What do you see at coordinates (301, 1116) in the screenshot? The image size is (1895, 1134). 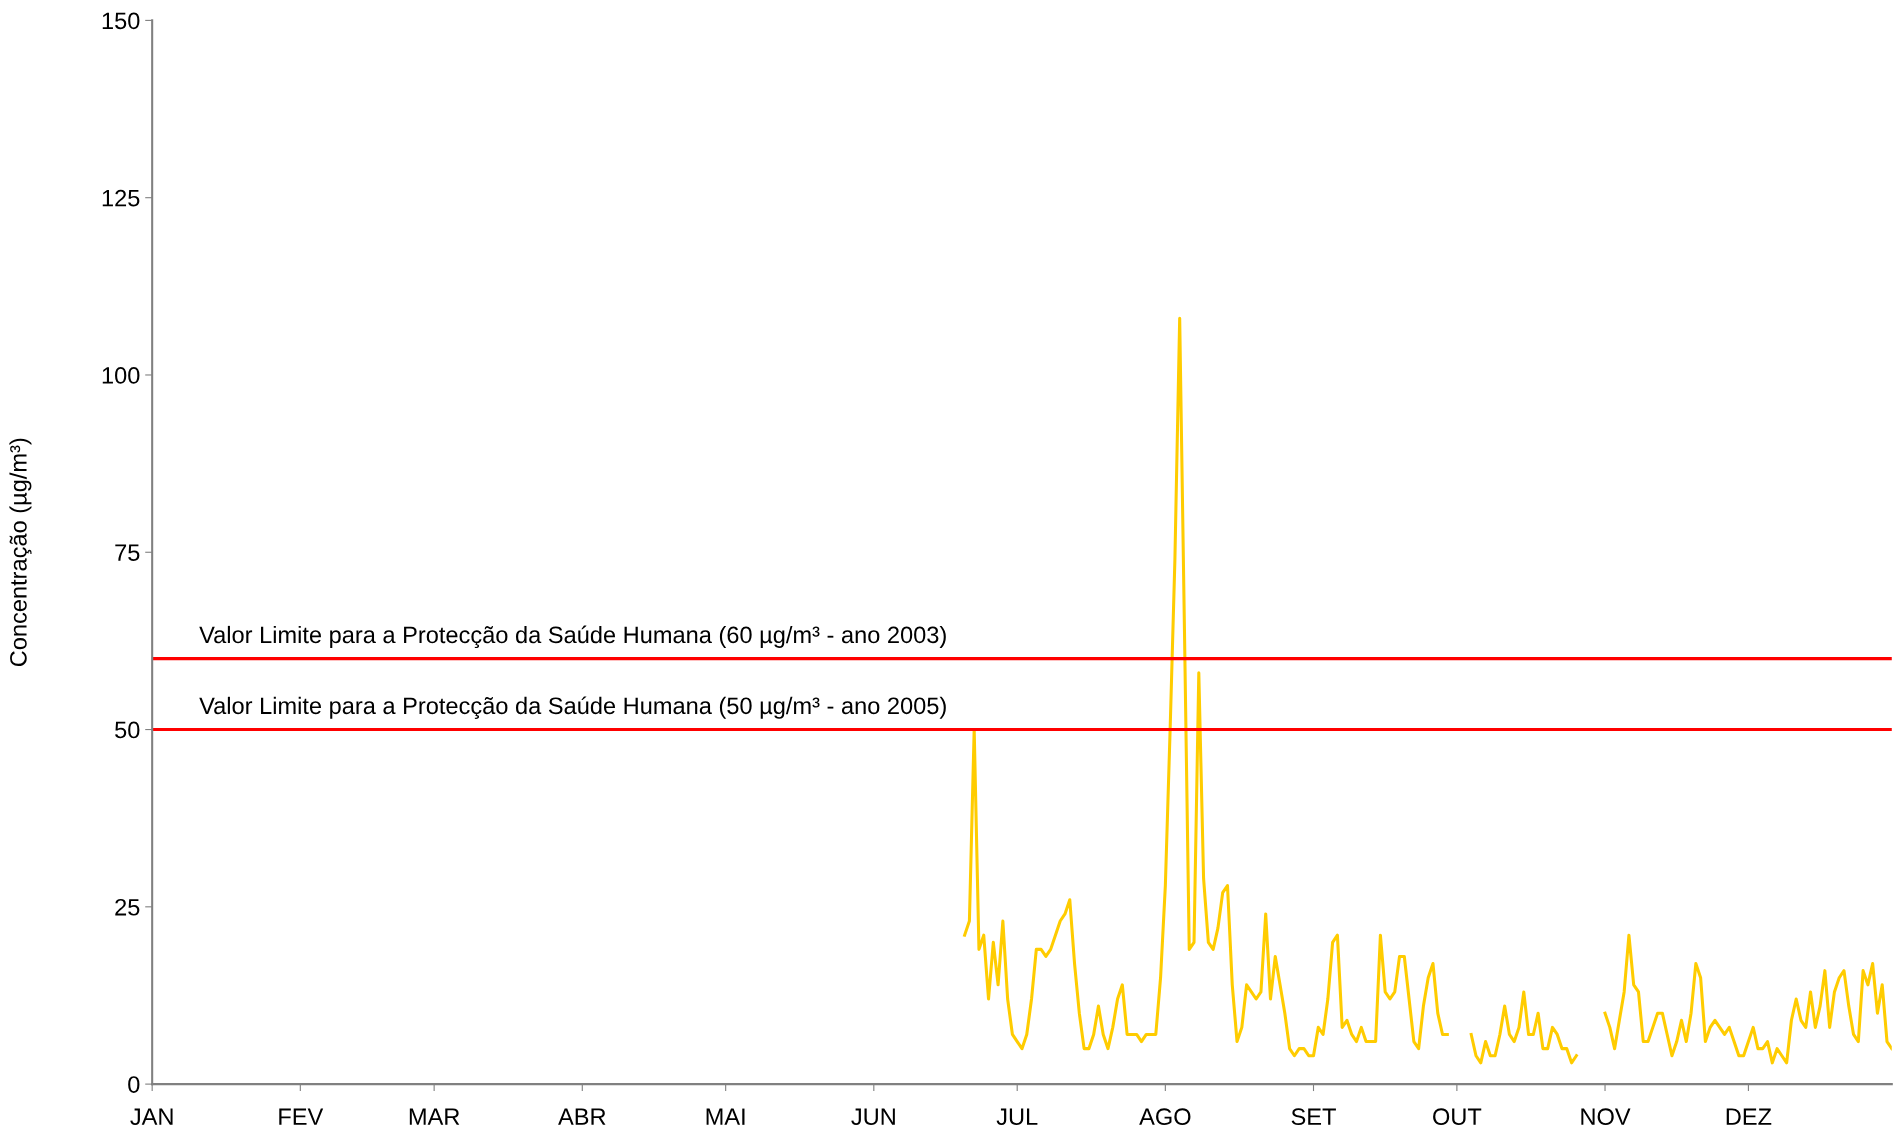 I see `x-tick-label: FEV` at bounding box center [301, 1116].